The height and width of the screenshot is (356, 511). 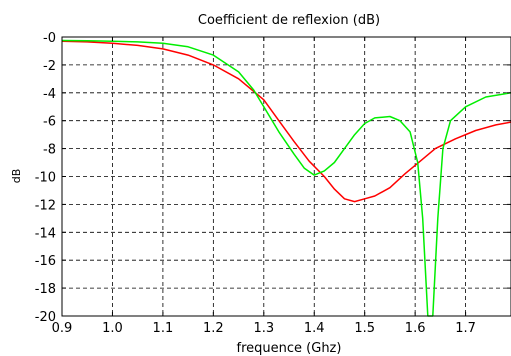 What do you see at coordinates (49, 38) in the screenshot?
I see `y-tick-label: -0` at bounding box center [49, 38].